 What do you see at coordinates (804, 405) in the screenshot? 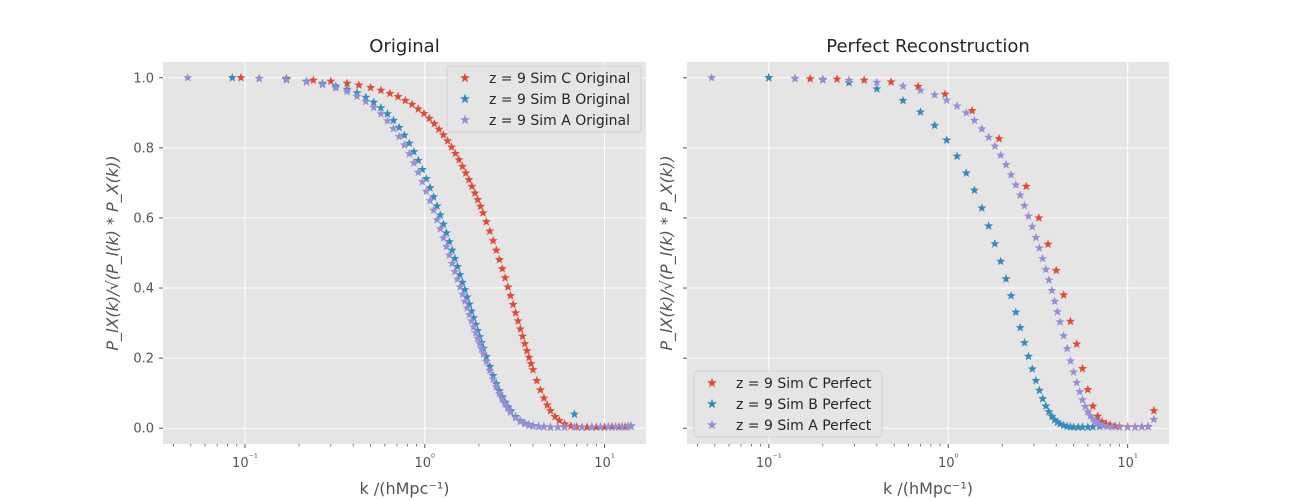
I see `legend-label: z = 9 Sim B Perfect` at bounding box center [804, 405].